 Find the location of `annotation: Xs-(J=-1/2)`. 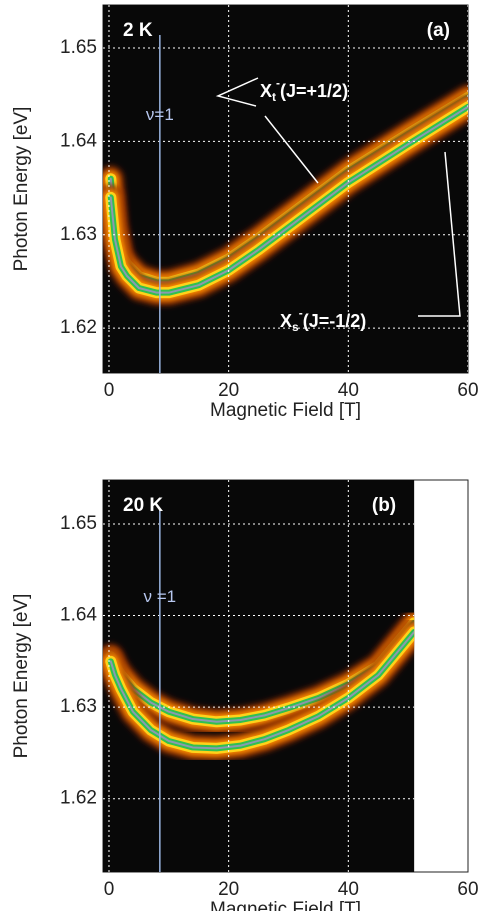

annotation: Xs-(J=-1/2) is located at coordinates (323, 320).